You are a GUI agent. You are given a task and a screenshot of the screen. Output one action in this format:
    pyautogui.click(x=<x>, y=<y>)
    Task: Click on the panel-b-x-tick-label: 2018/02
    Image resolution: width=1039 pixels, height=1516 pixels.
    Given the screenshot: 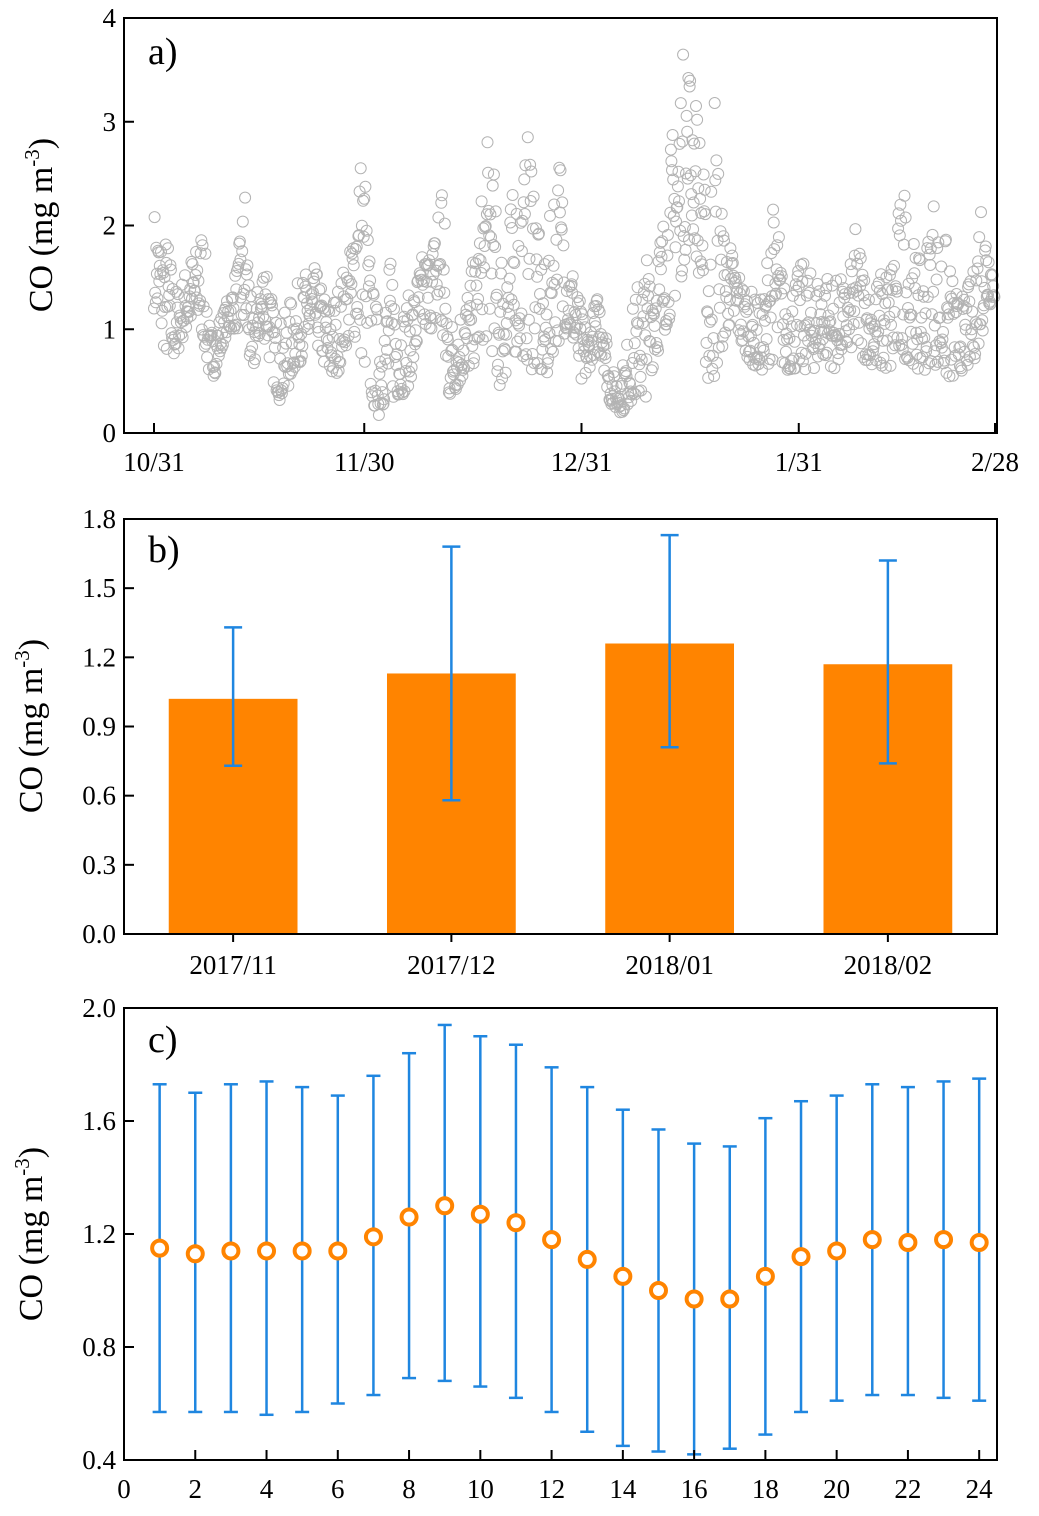 What is the action you would take?
    pyautogui.click(x=888, y=965)
    